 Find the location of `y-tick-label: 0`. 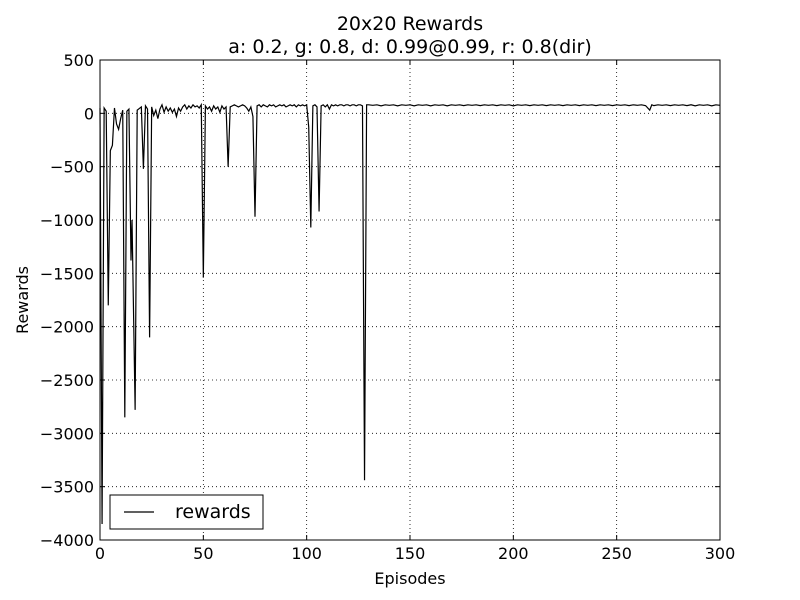

y-tick-label: 0 is located at coordinates (89, 113).